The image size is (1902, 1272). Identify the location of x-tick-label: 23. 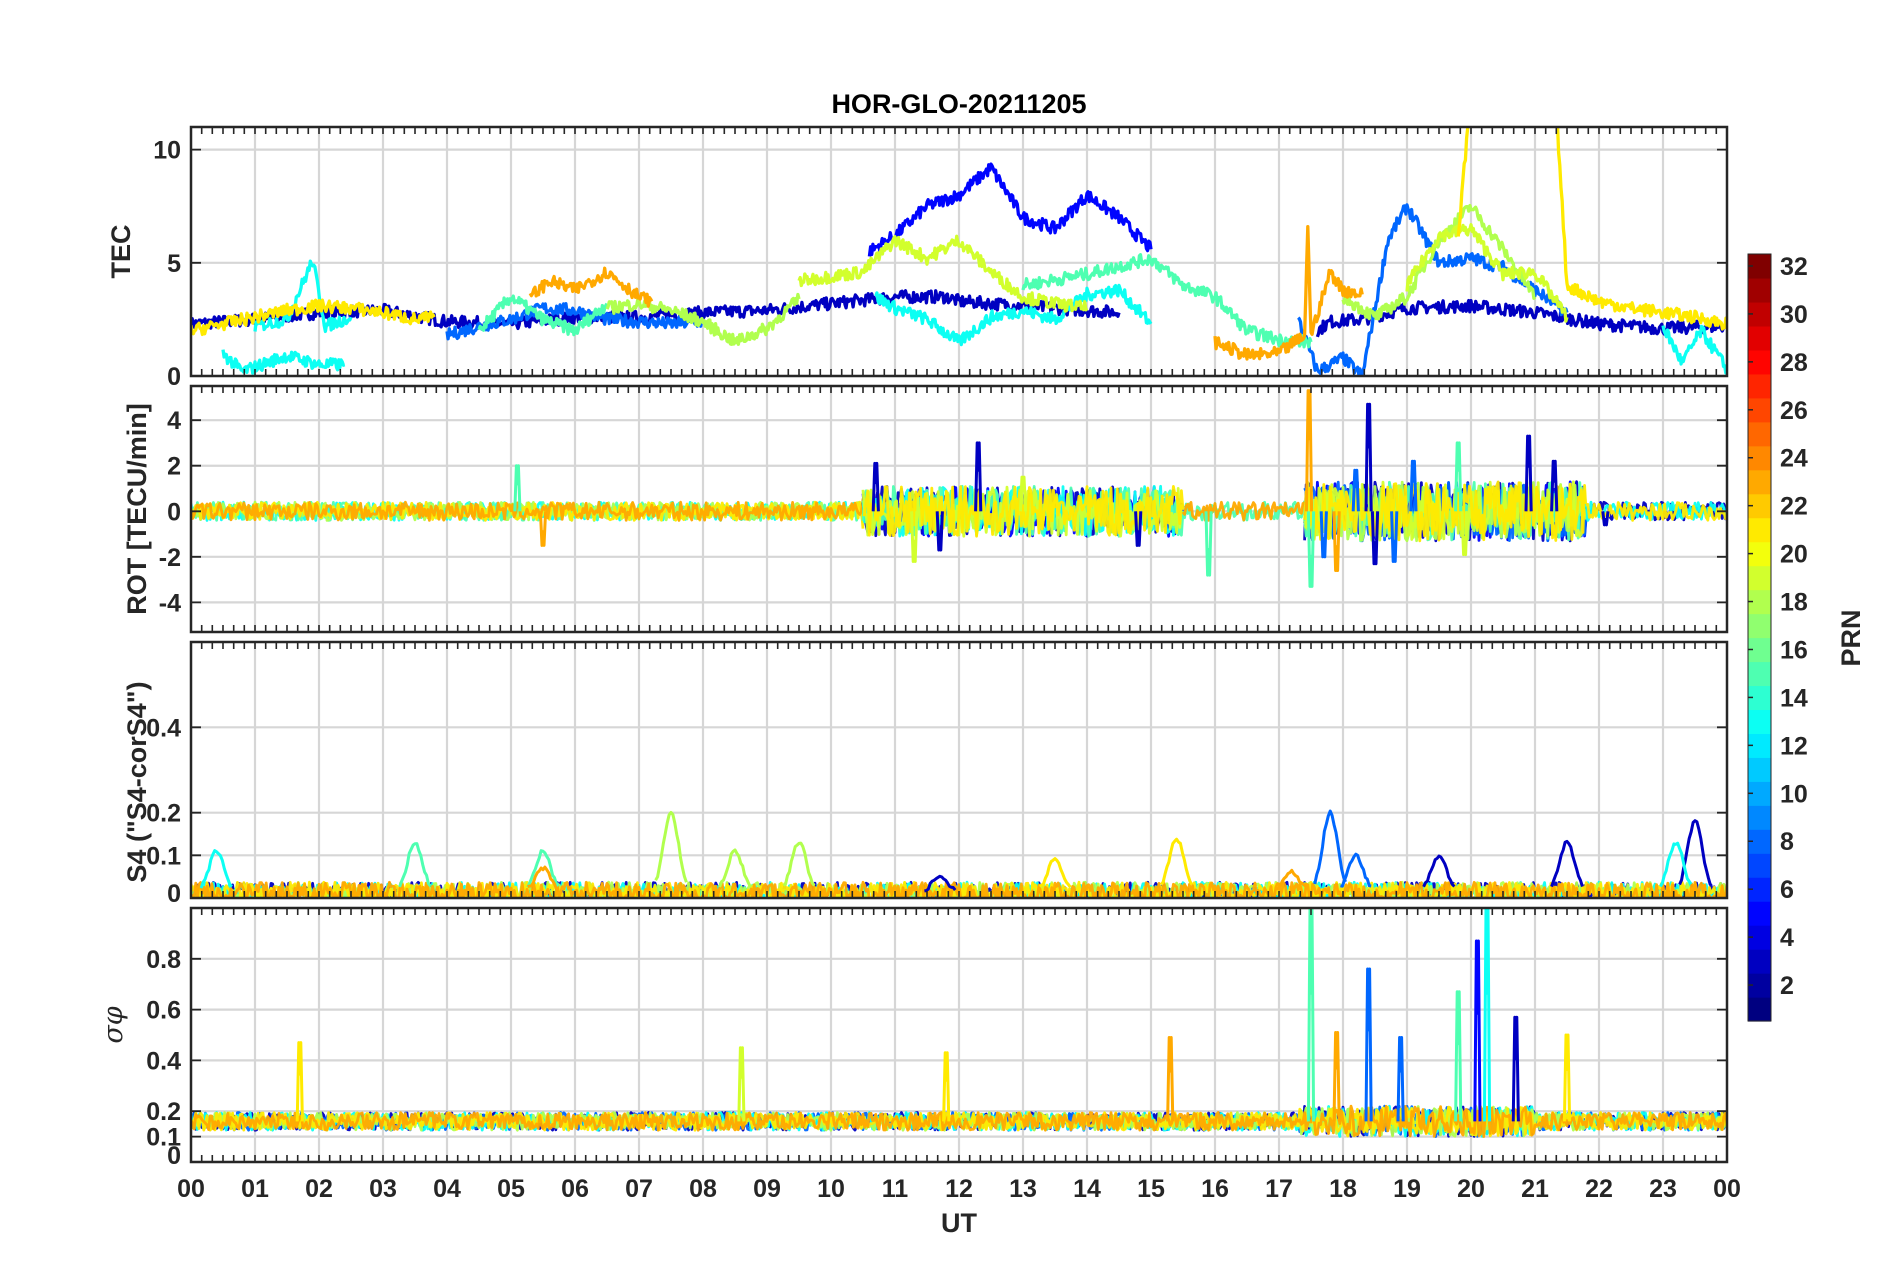
(1663, 1189).